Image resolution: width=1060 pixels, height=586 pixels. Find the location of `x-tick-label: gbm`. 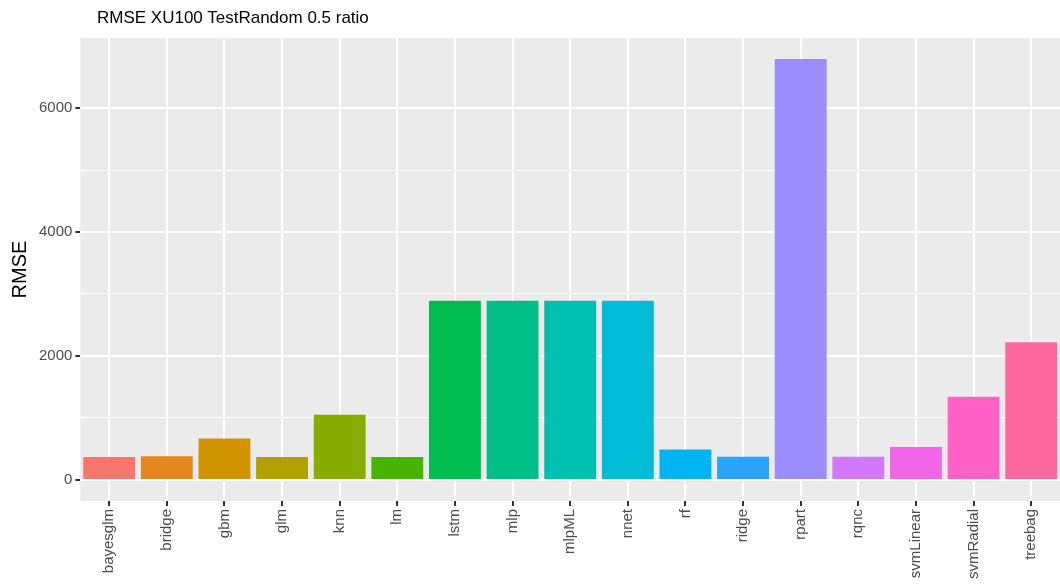

x-tick-label: gbm is located at coordinates (223, 523).